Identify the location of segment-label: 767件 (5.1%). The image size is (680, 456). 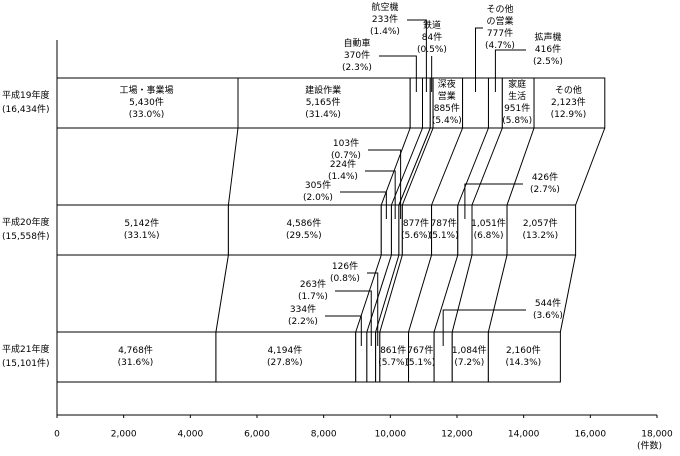
(420, 357).